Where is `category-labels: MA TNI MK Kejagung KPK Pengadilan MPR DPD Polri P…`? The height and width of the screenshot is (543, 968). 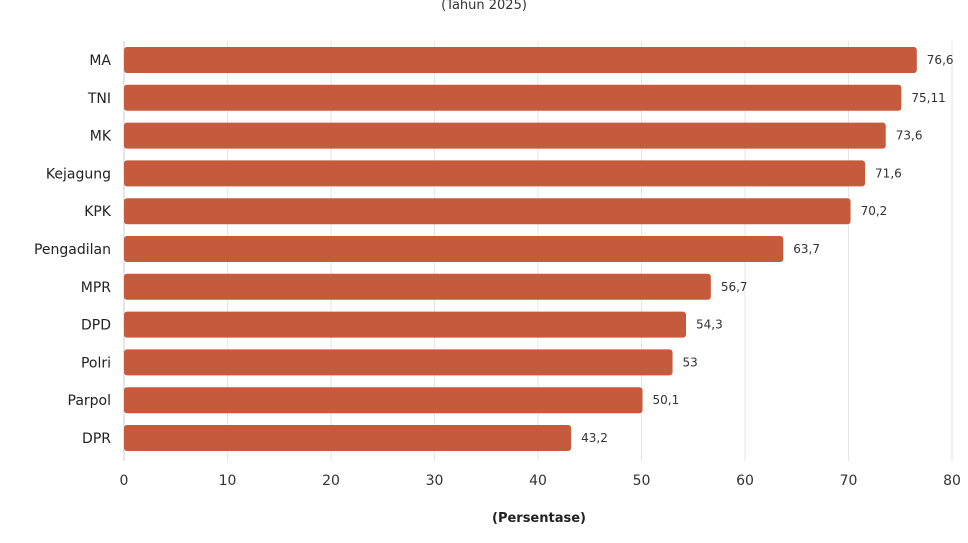 category-labels: MA TNI MK Kejagung KPK Pengadilan MPR DPD Polri P… is located at coordinates (73, 250).